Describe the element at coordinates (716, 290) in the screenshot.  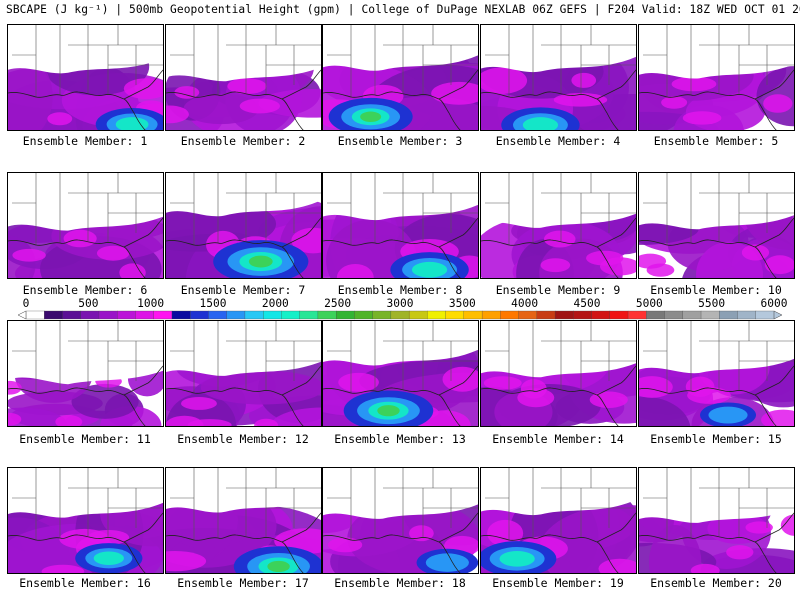
I see `ensemble-member-label: Ensemble Member: 10` at that location.